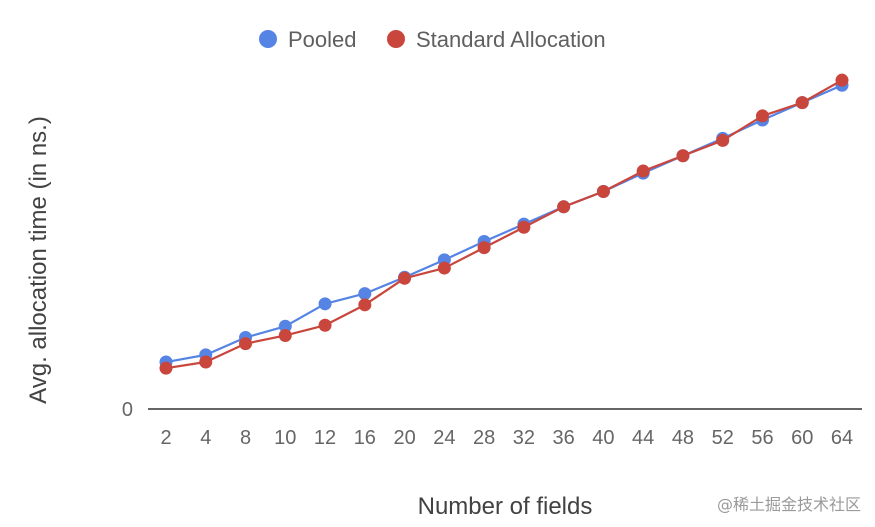 The image size is (875, 527). I want to click on x-tick-label: 2, so click(165, 438).